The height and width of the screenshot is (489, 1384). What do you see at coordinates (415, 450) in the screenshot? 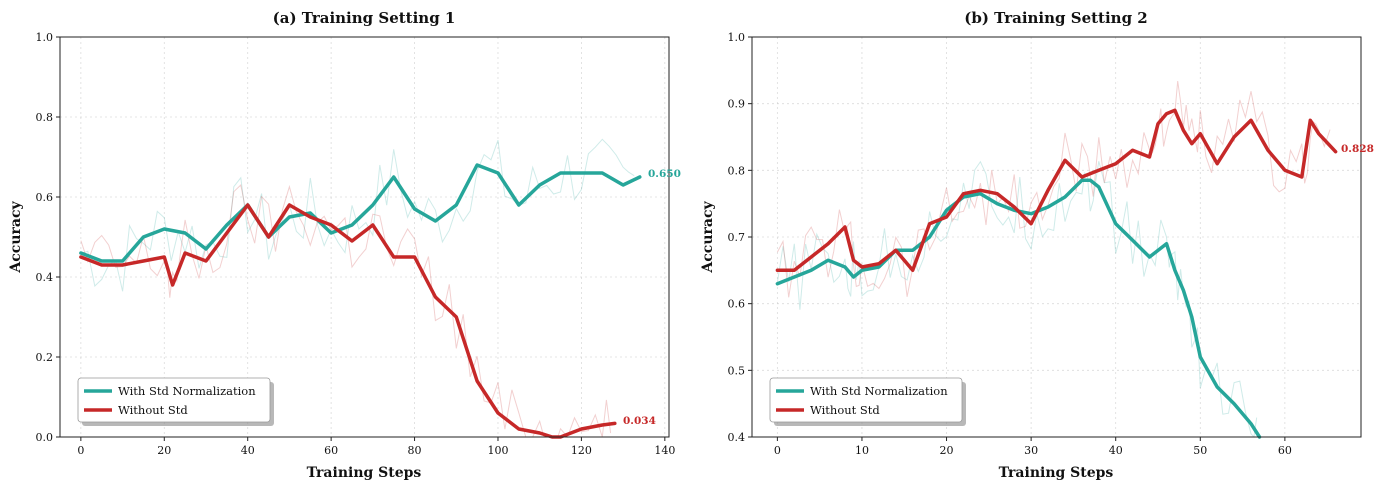
I see `x-tick-label: 80` at bounding box center [415, 450].